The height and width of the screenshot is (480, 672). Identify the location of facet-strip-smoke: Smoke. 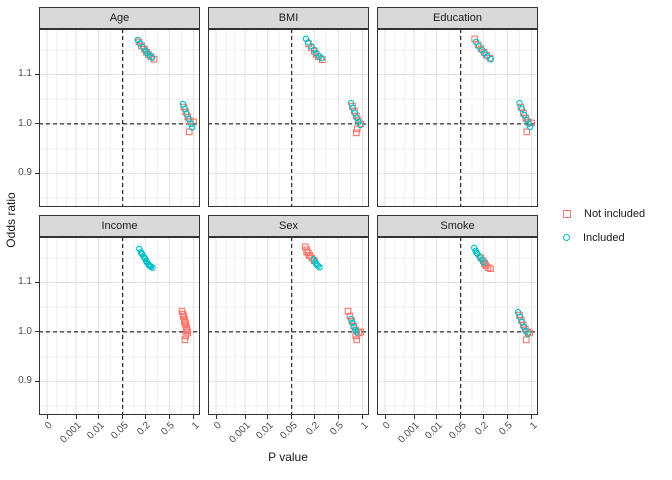
(457, 226).